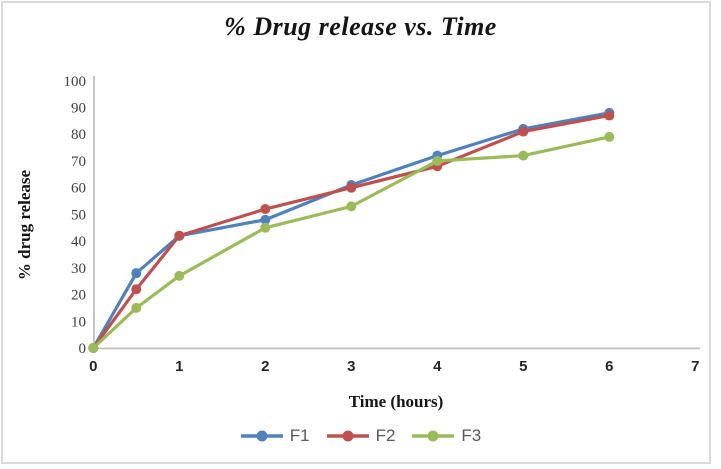 This screenshot has width=721, height=469. What do you see at coordinates (78, 215) in the screenshot?
I see `y-tick-label: 50` at bounding box center [78, 215].